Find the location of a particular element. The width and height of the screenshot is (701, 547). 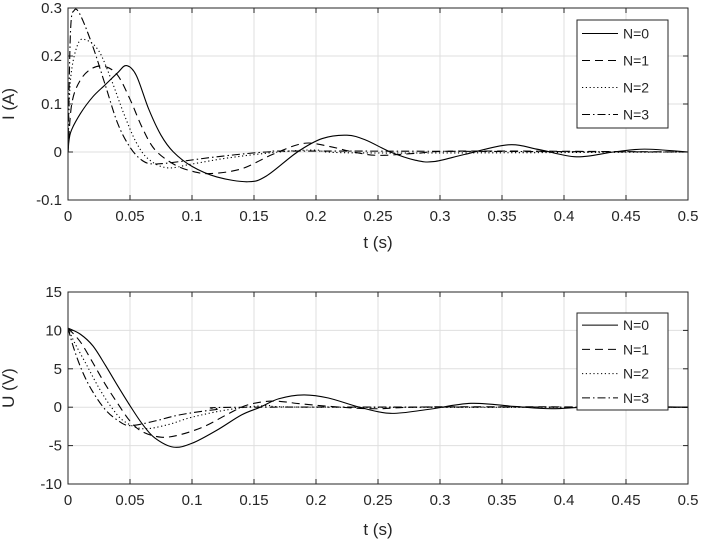

y-tick-label: 0.1 is located at coordinates (51, 104).